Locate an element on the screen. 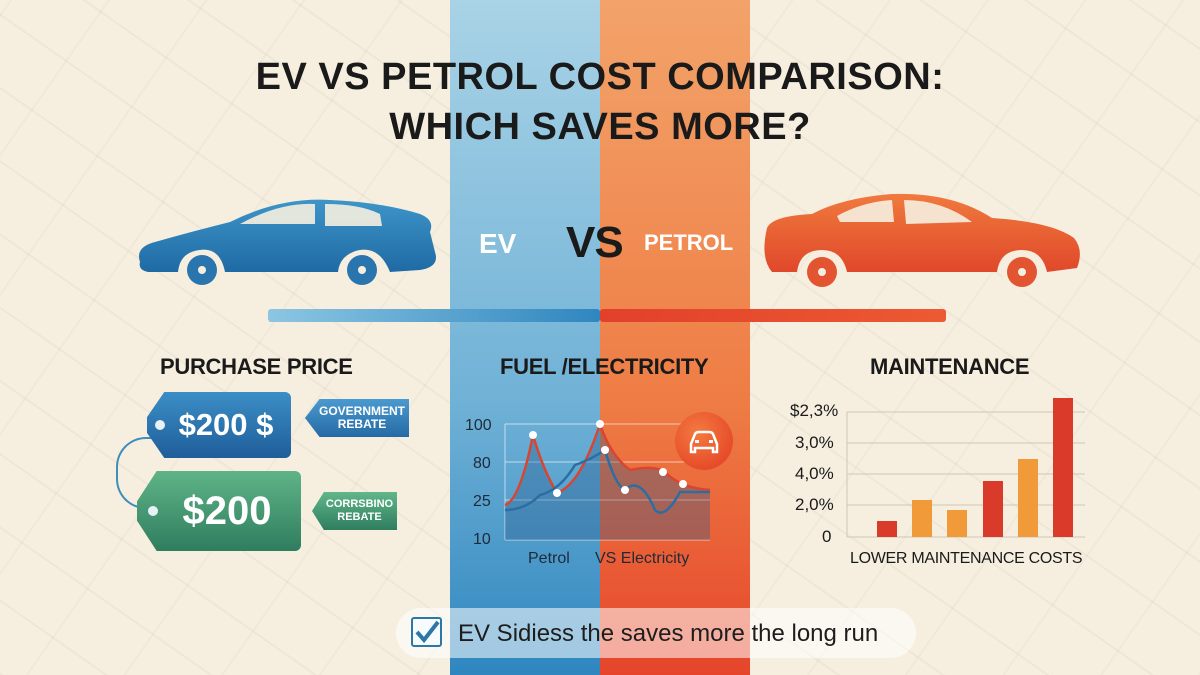  y-tick: 100 is located at coordinates (478, 425).